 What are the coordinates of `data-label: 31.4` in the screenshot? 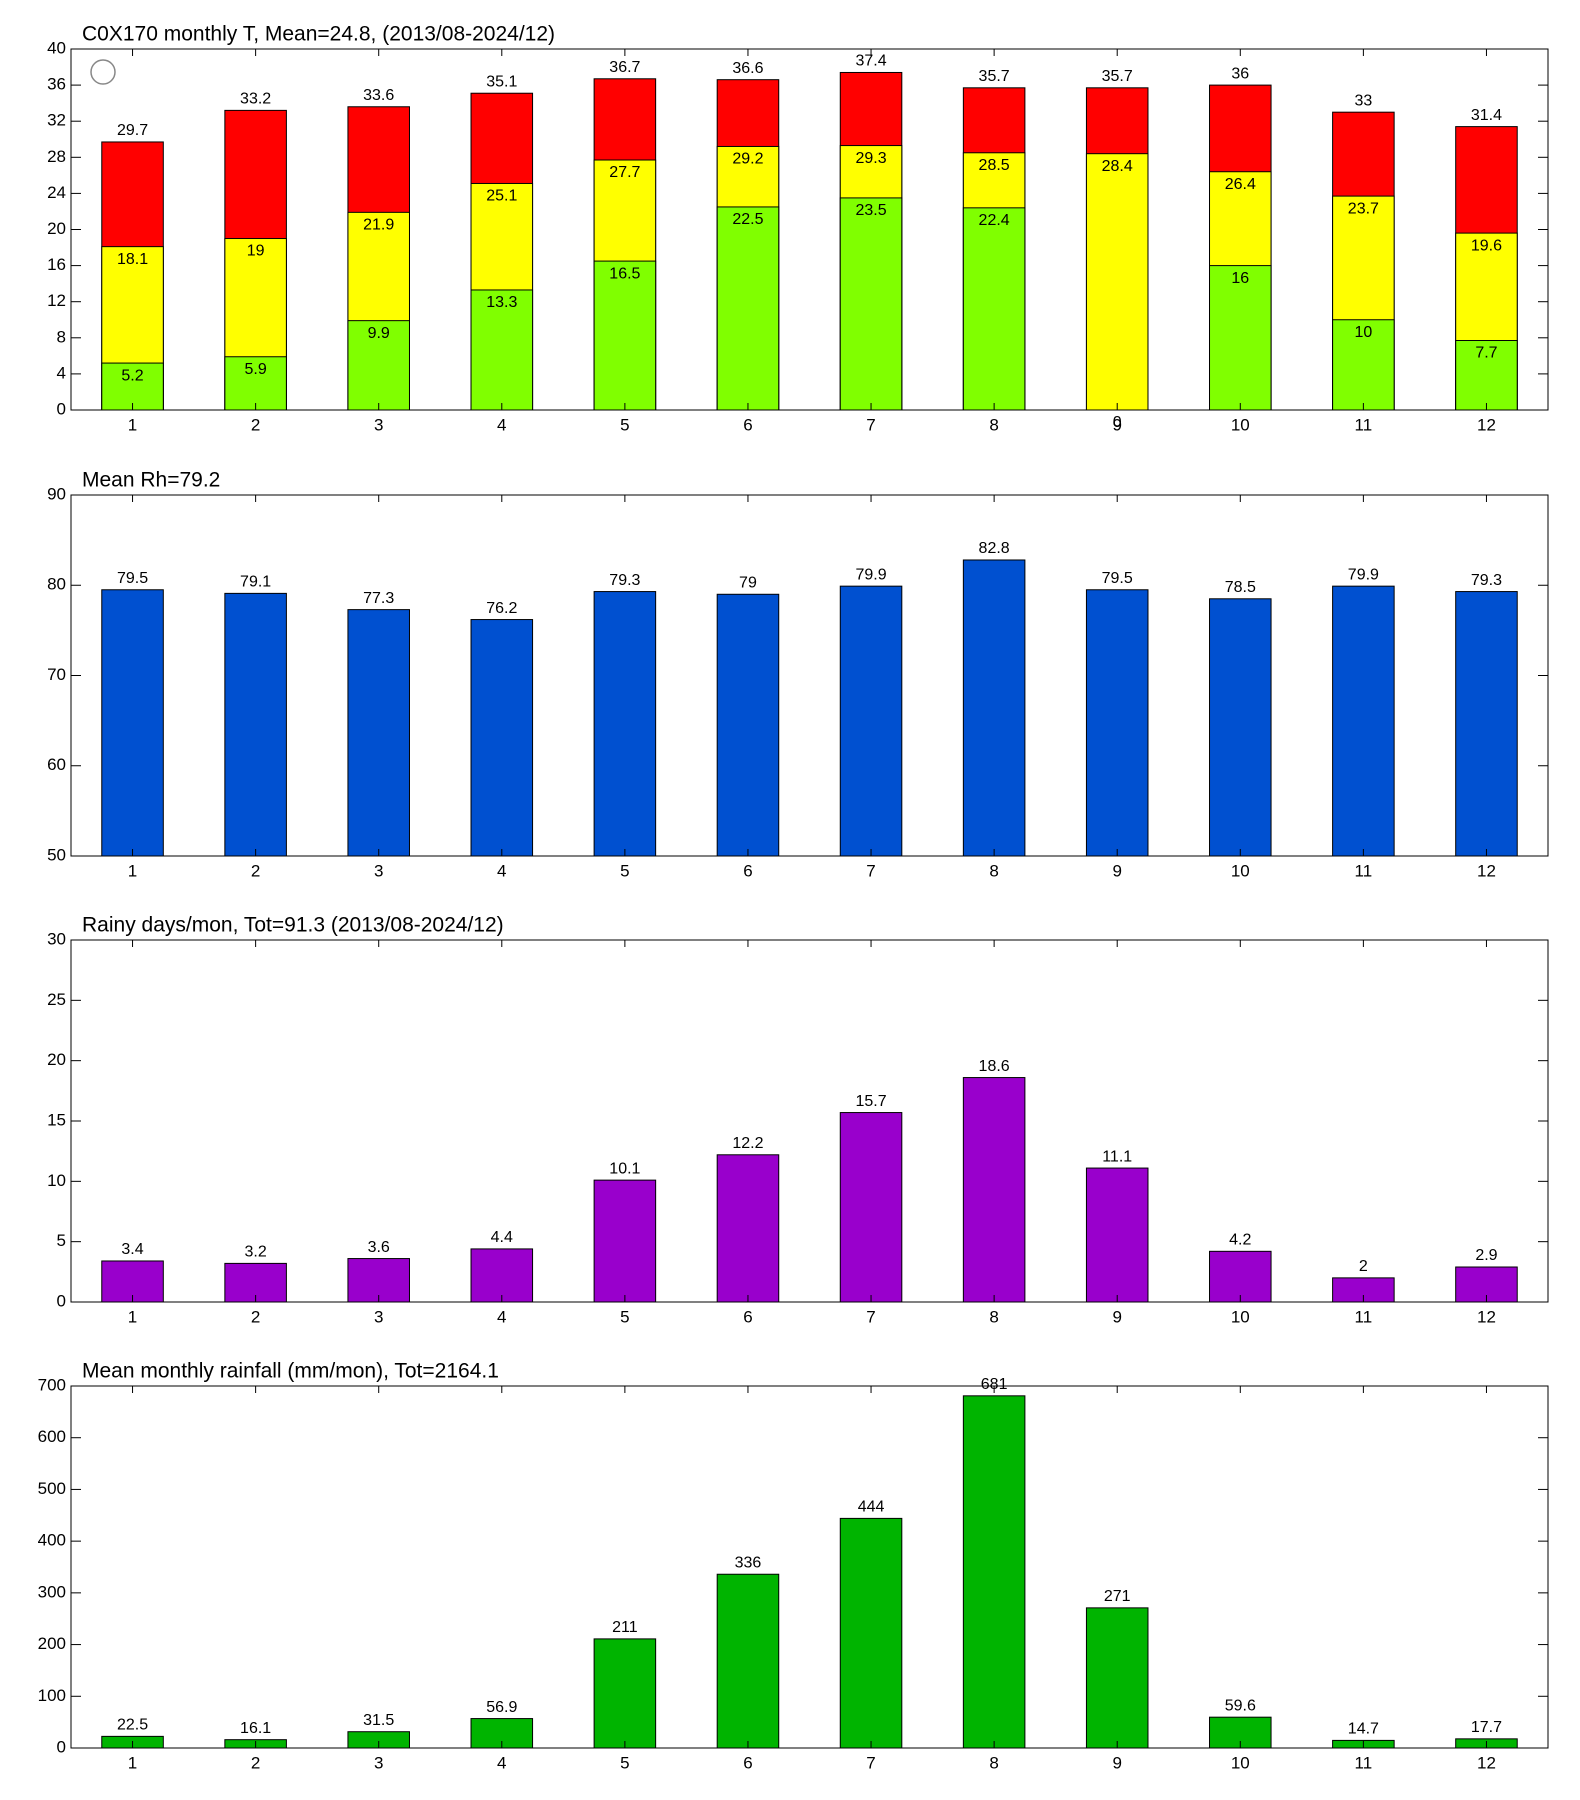 It's located at (1486, 115).